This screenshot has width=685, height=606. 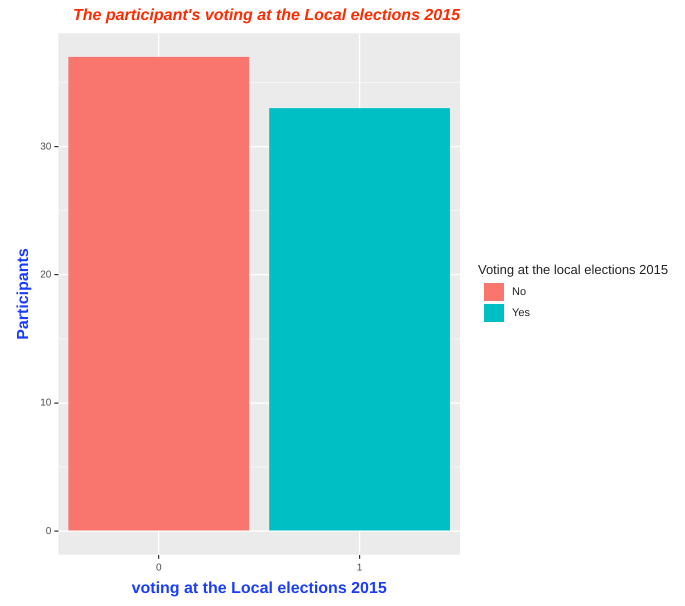 I want to click on y-tick-label: 20, so click(x=46, y=275).